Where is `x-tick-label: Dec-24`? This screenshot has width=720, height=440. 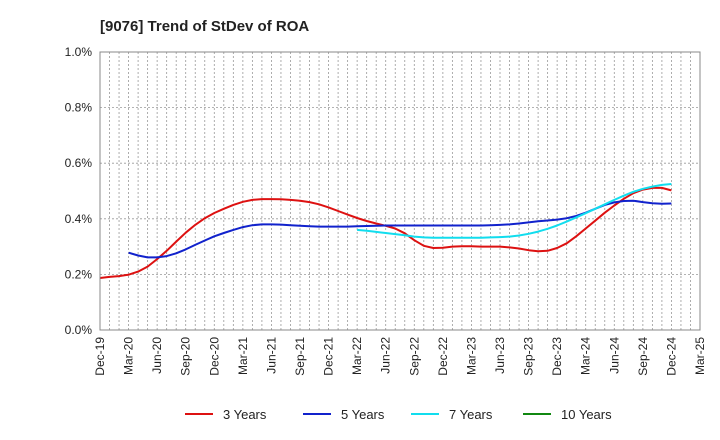 x-tick-label: Dec-24 is located at coordinates (671, 356).